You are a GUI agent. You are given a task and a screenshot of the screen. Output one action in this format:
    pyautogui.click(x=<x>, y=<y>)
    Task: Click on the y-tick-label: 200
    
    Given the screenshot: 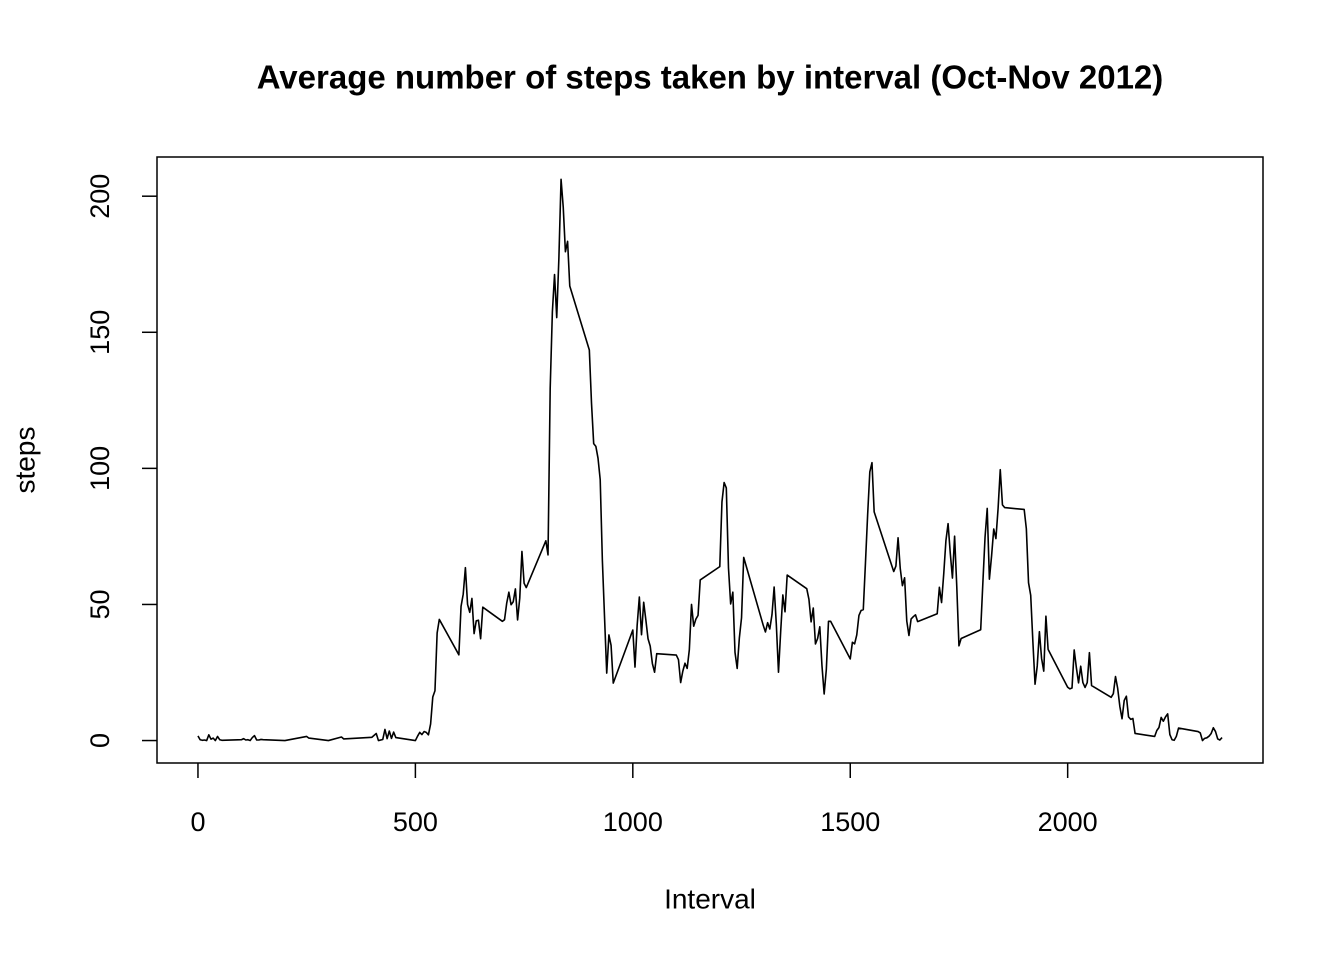 What is the action you would take?
    pyautogui.click(x=100, y=196)
    